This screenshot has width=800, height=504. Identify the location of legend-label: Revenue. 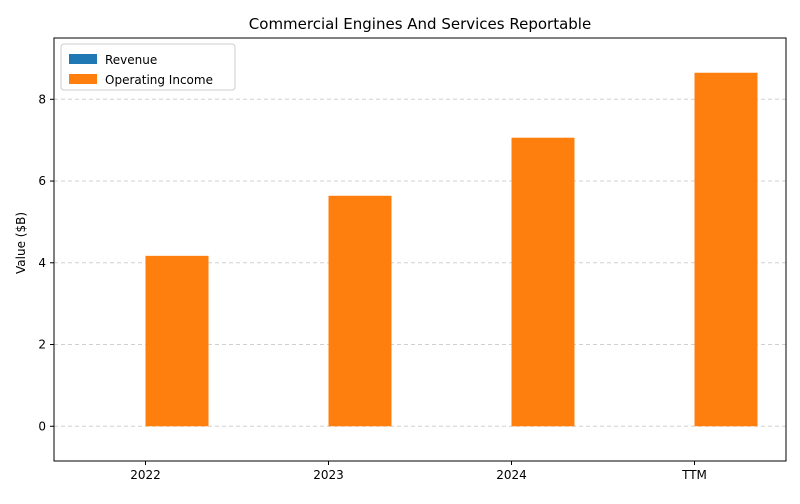
(131, 60).